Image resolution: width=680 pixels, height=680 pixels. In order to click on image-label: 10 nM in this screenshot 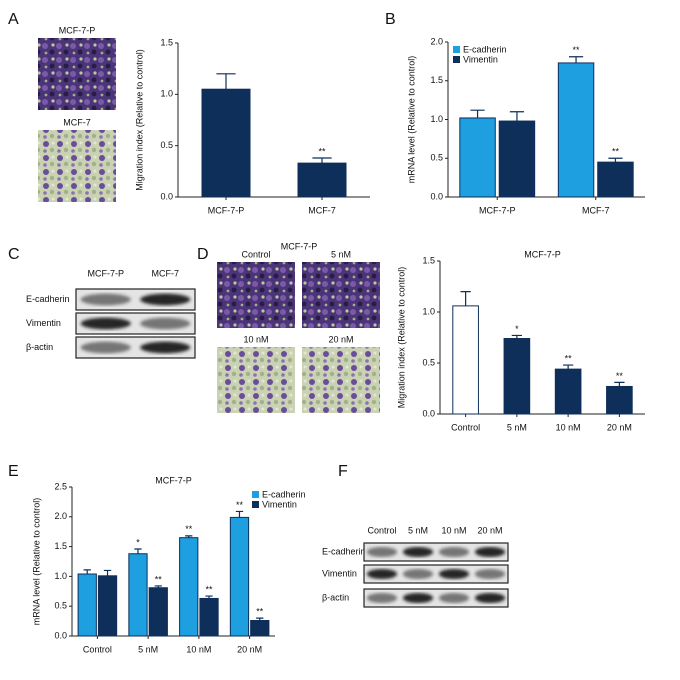, I will do `click(255, 339)`.